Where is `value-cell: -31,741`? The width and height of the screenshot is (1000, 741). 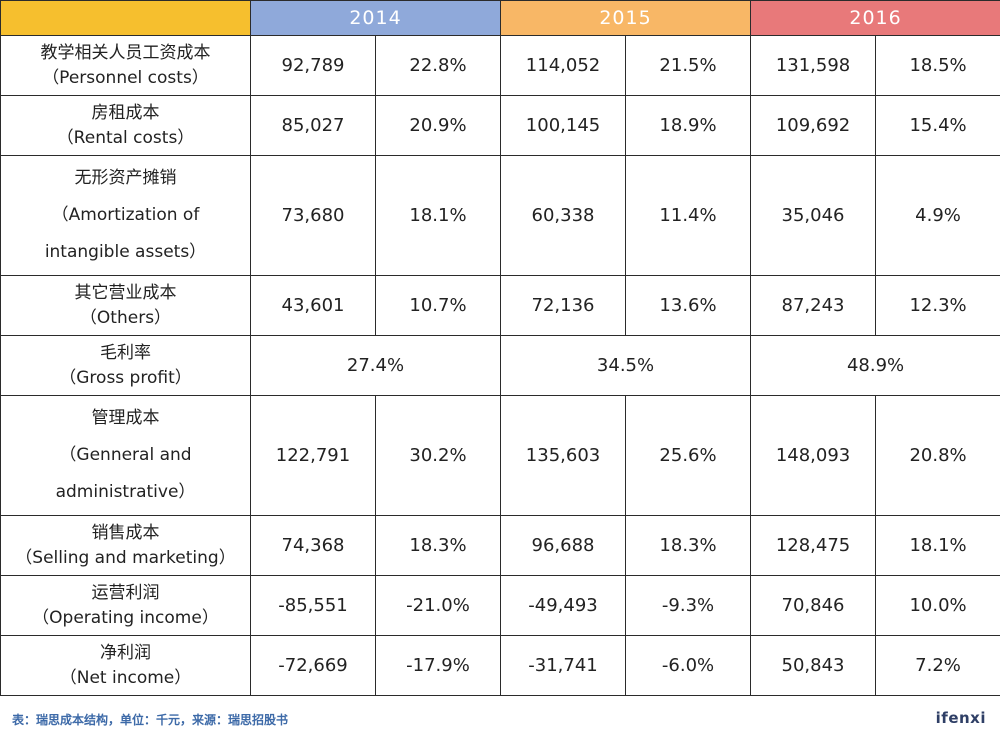
value-cell: -31,741 is located at coordinates (563, 665).